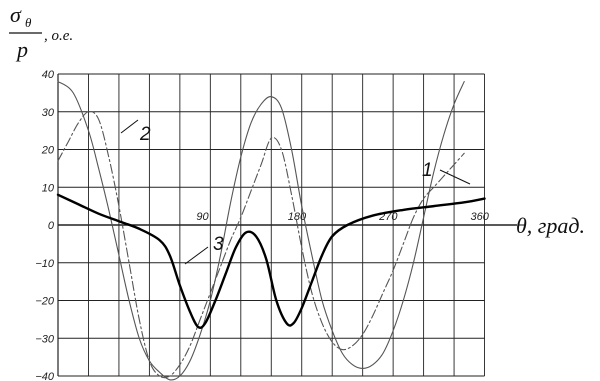 This screenshot has height=381, width=600. I want to click on svg-text: 3, so click(218, 244).